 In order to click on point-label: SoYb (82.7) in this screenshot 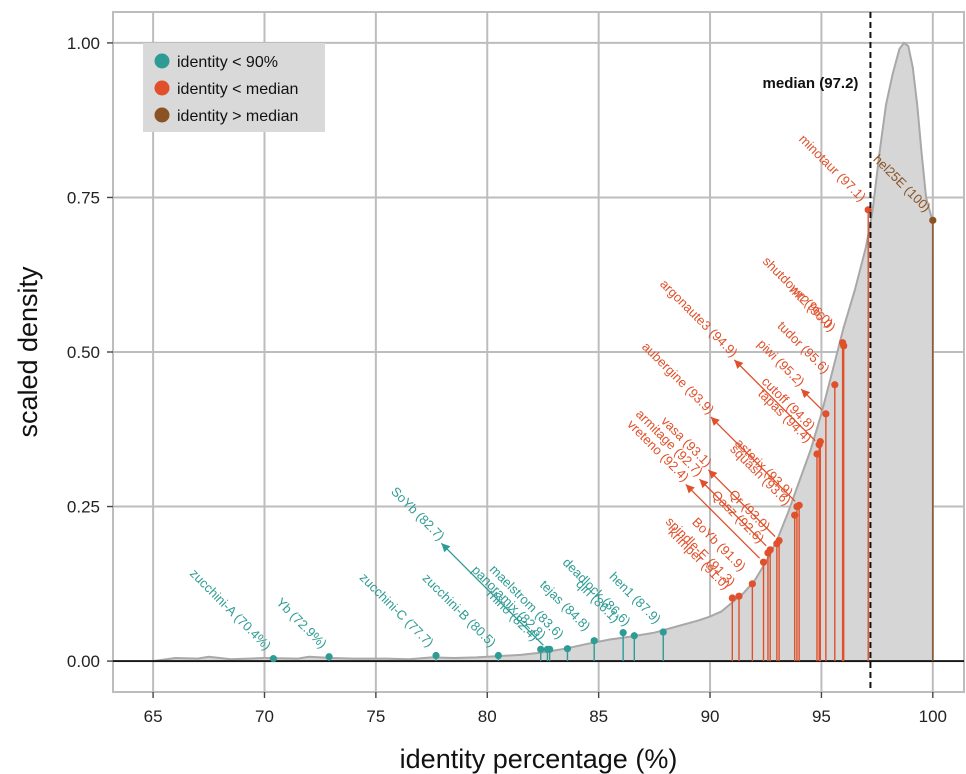, I will do `click(418, 514)`.